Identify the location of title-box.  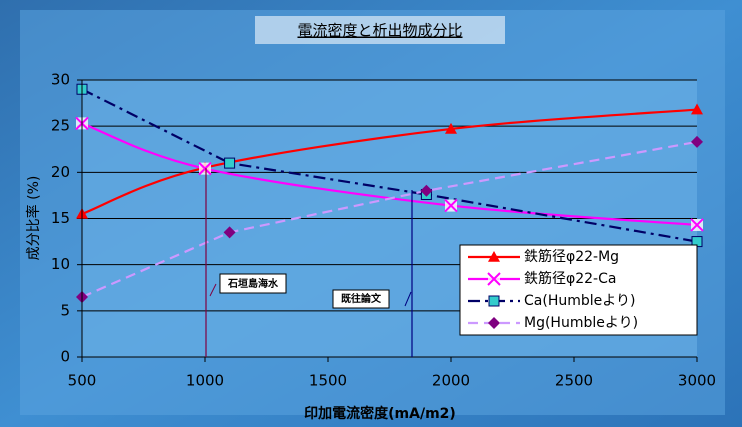
(380, 30).